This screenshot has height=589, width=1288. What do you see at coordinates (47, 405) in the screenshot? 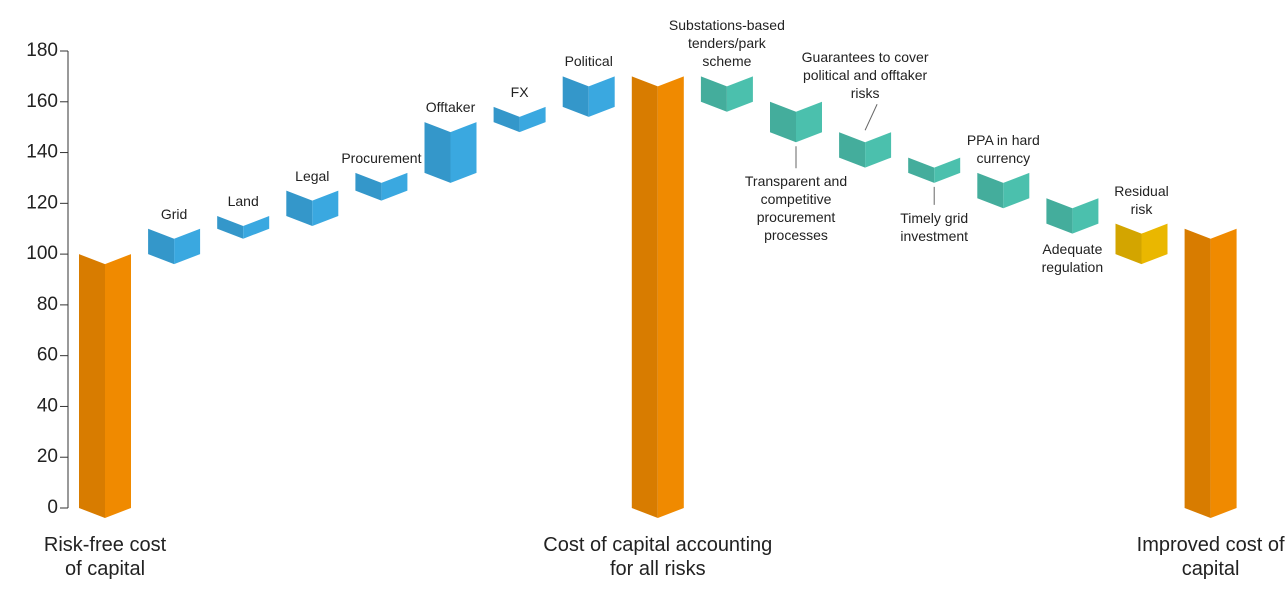
I see `y-tick-label: 40` at bounding box center [47, 405].